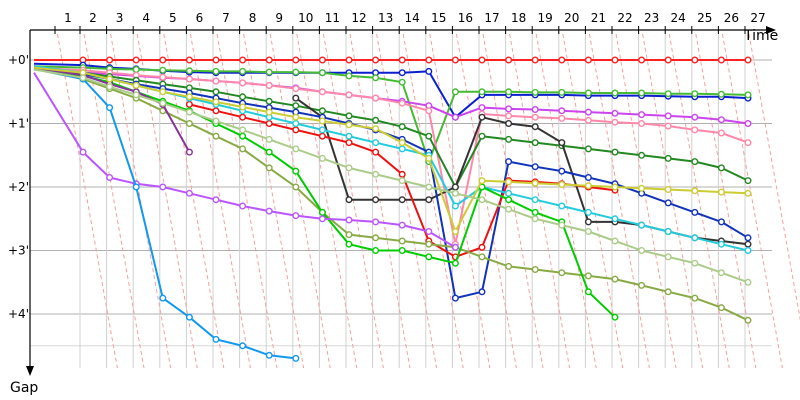 This screenshot has height=400, width=800. What do you see at coordinates (757, 18) in the screenshot?
I see `x-tick-label: 27` at bounding box center [757, 18].